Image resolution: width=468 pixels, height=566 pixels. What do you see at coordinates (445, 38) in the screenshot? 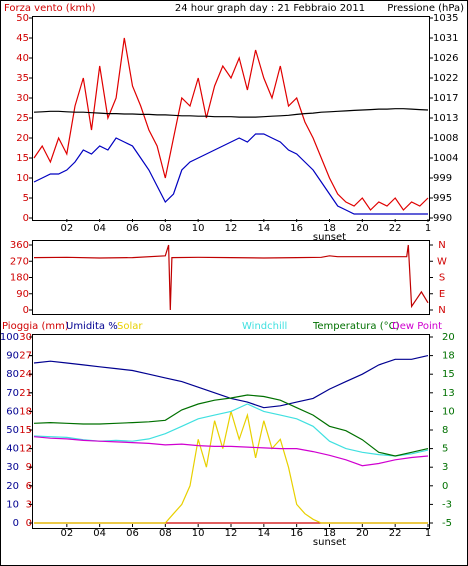
I see `y2-tick-label: 1031` at bounding box center [445, 38].